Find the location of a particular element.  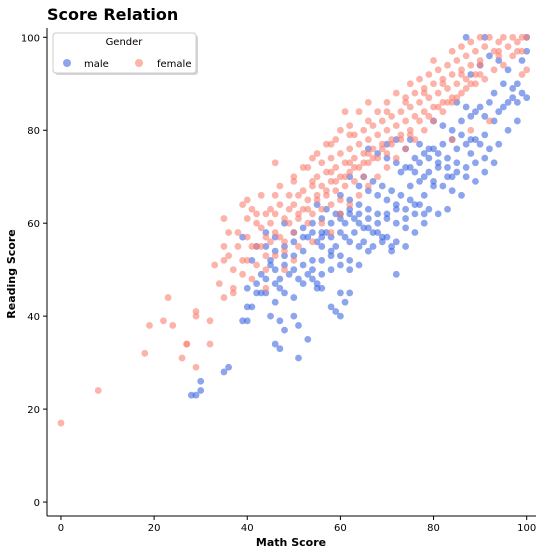

chart-title: Score Relation is located at coordinates (112, 14).